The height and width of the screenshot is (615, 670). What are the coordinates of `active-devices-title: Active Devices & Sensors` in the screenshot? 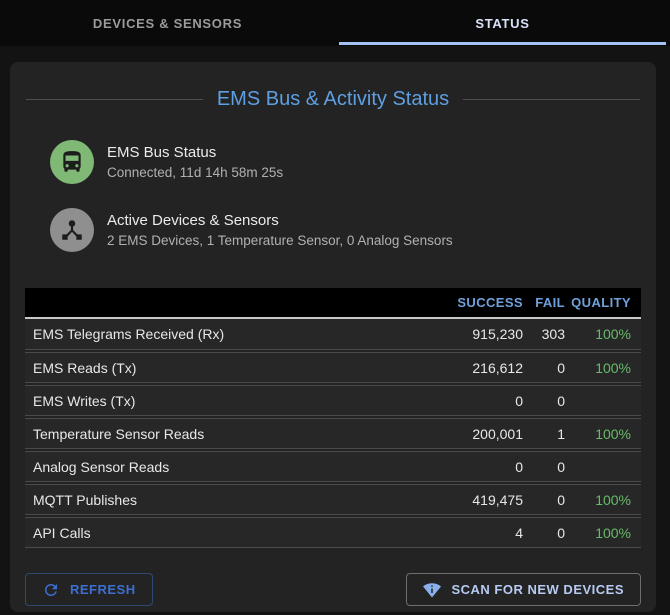 It's located at (193, 220).